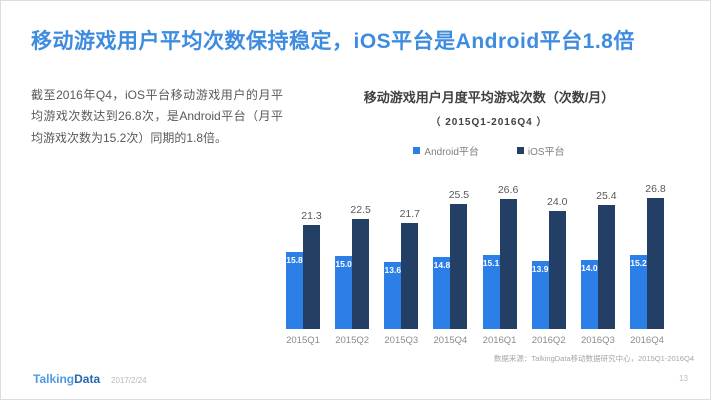 Image resolution: width=711 pixels, height=400 pixels. Describe the element at coordinates (360, 209) in the screenshot. I see `bar-value-label: 22.5` at that location.